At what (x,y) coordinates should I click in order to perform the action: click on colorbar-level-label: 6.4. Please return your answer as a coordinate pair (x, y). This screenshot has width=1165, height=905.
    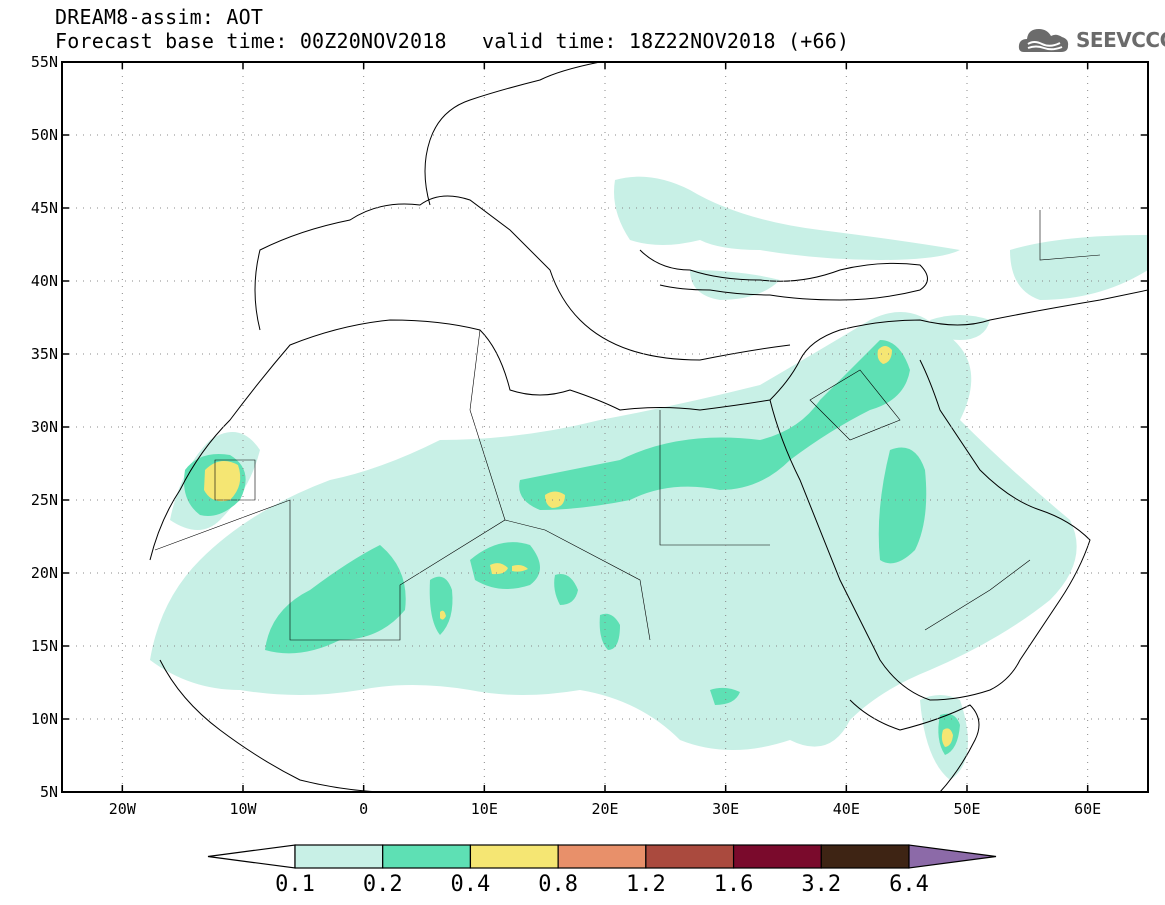
    Looking at the image, I should click on (909, 884).